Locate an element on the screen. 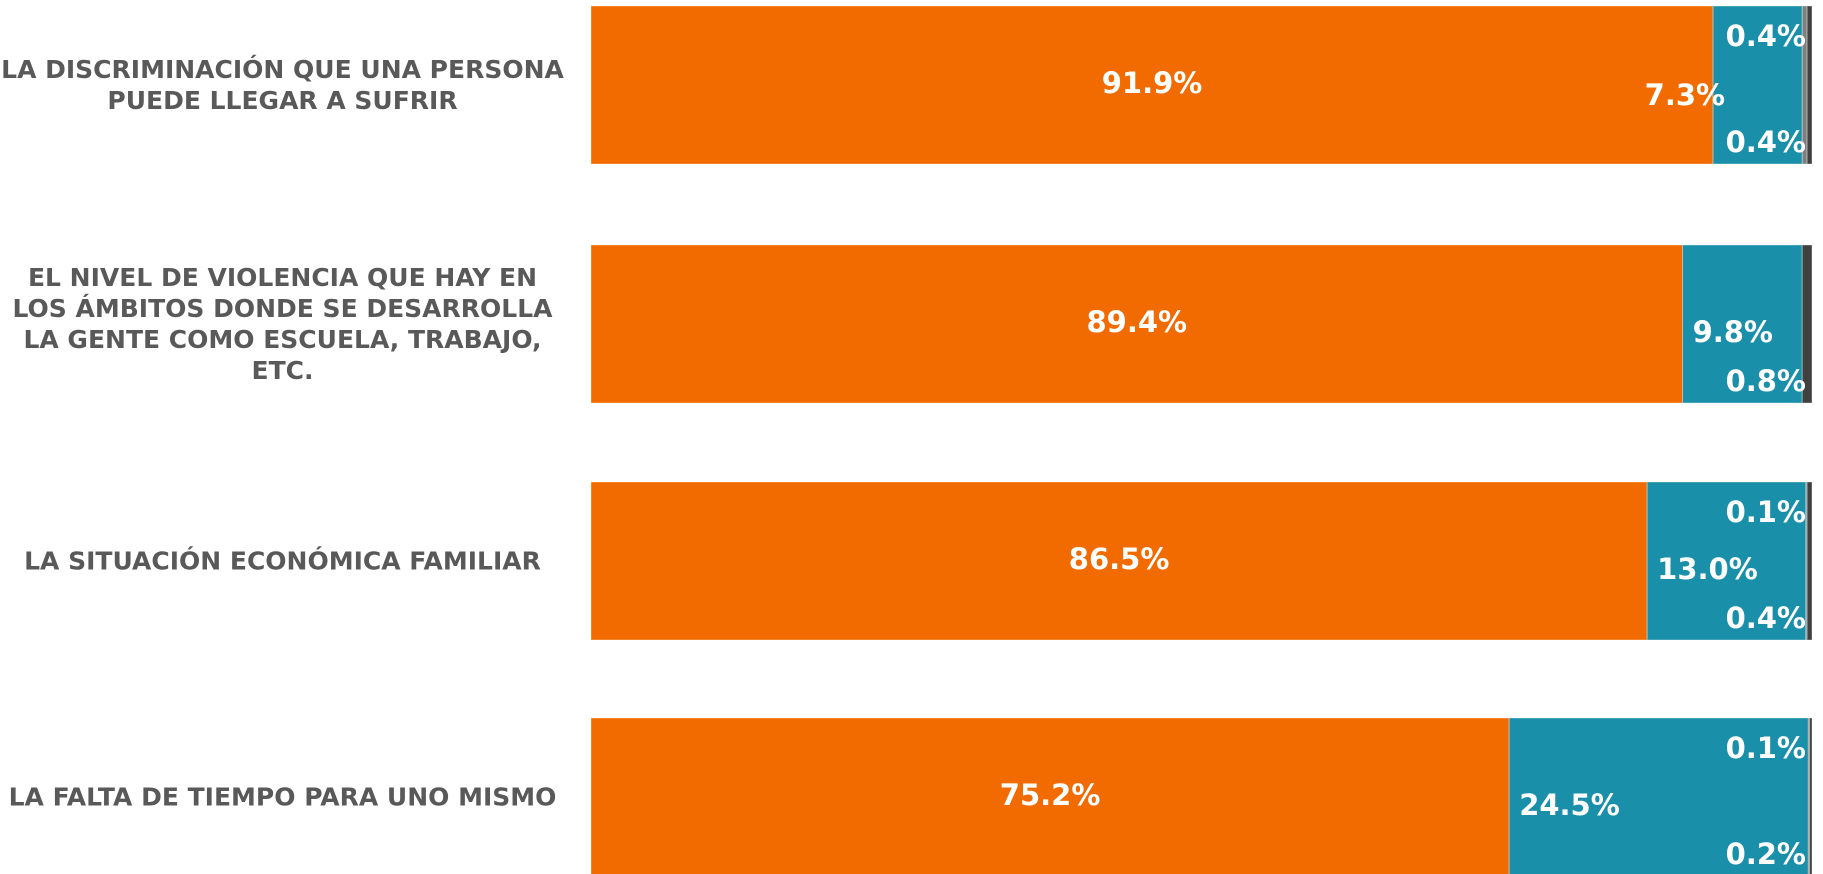  value-label: 13.0% is located at coordinates (1707, 569).